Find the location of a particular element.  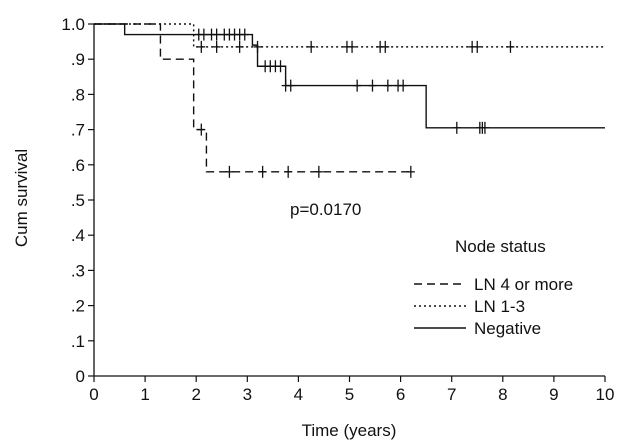

y-tick-label: .3 is located at coordinates (78, 270).